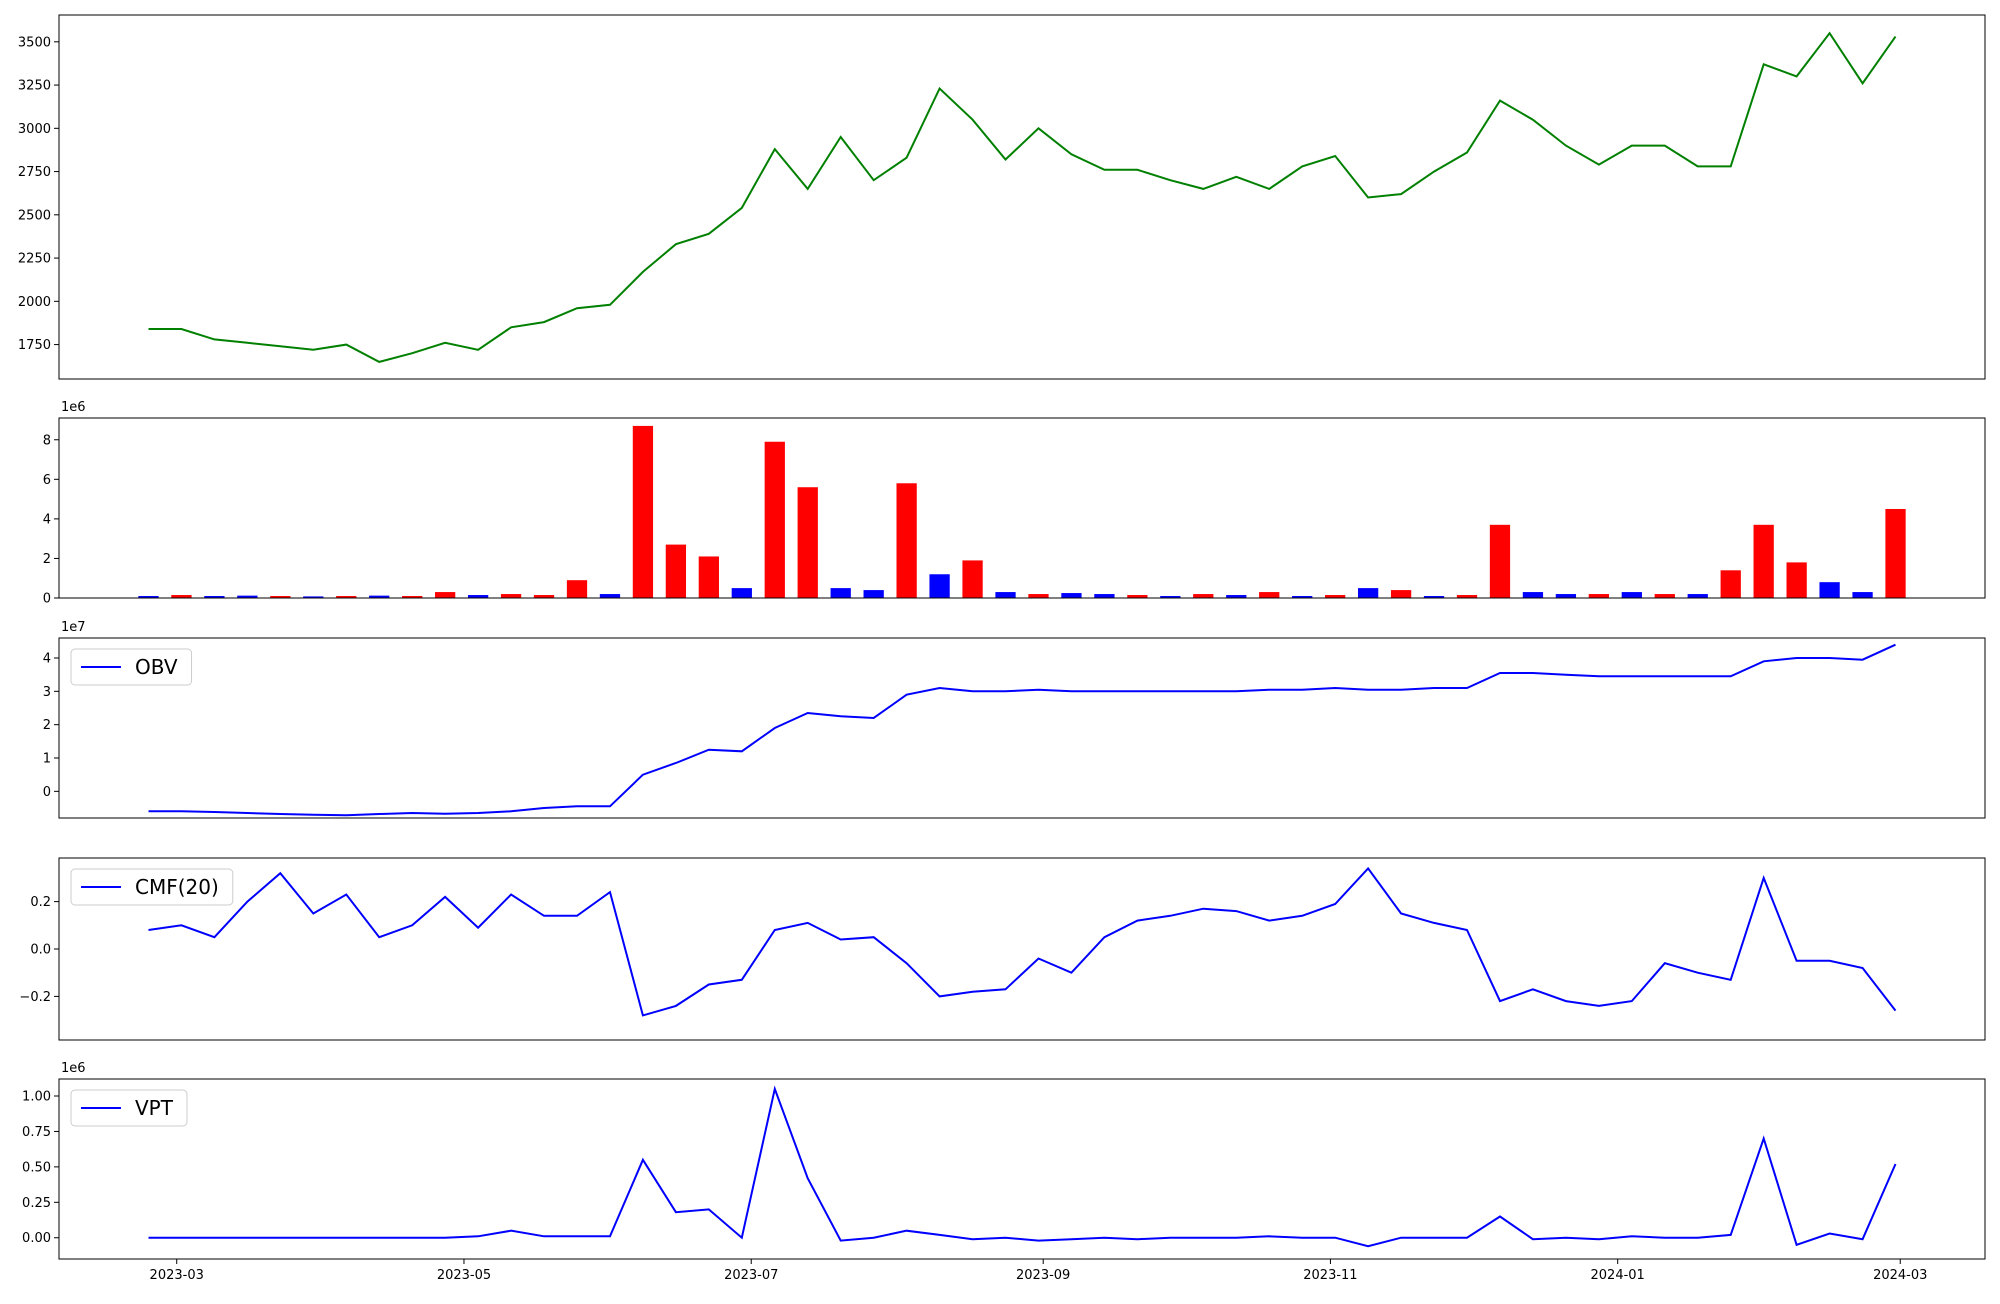 This screenshot has height=1304, width=2000. I want to click on y-tick-label: 0.0, so click(40, 950).